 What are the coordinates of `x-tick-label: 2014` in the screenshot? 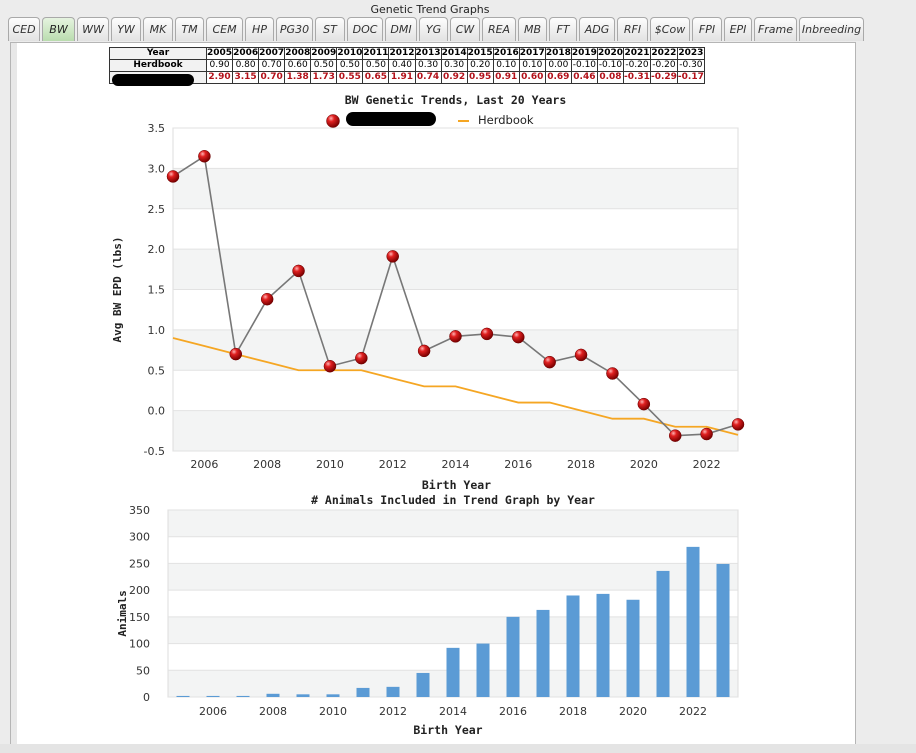 It's located at (453, 711).